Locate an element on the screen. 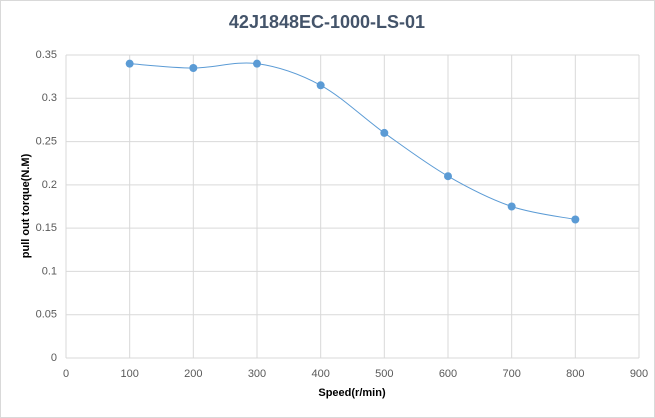 The width and height of the screenshot is (655, 418). y-tick-label: 0.35 is located at coordinates (46, 55).